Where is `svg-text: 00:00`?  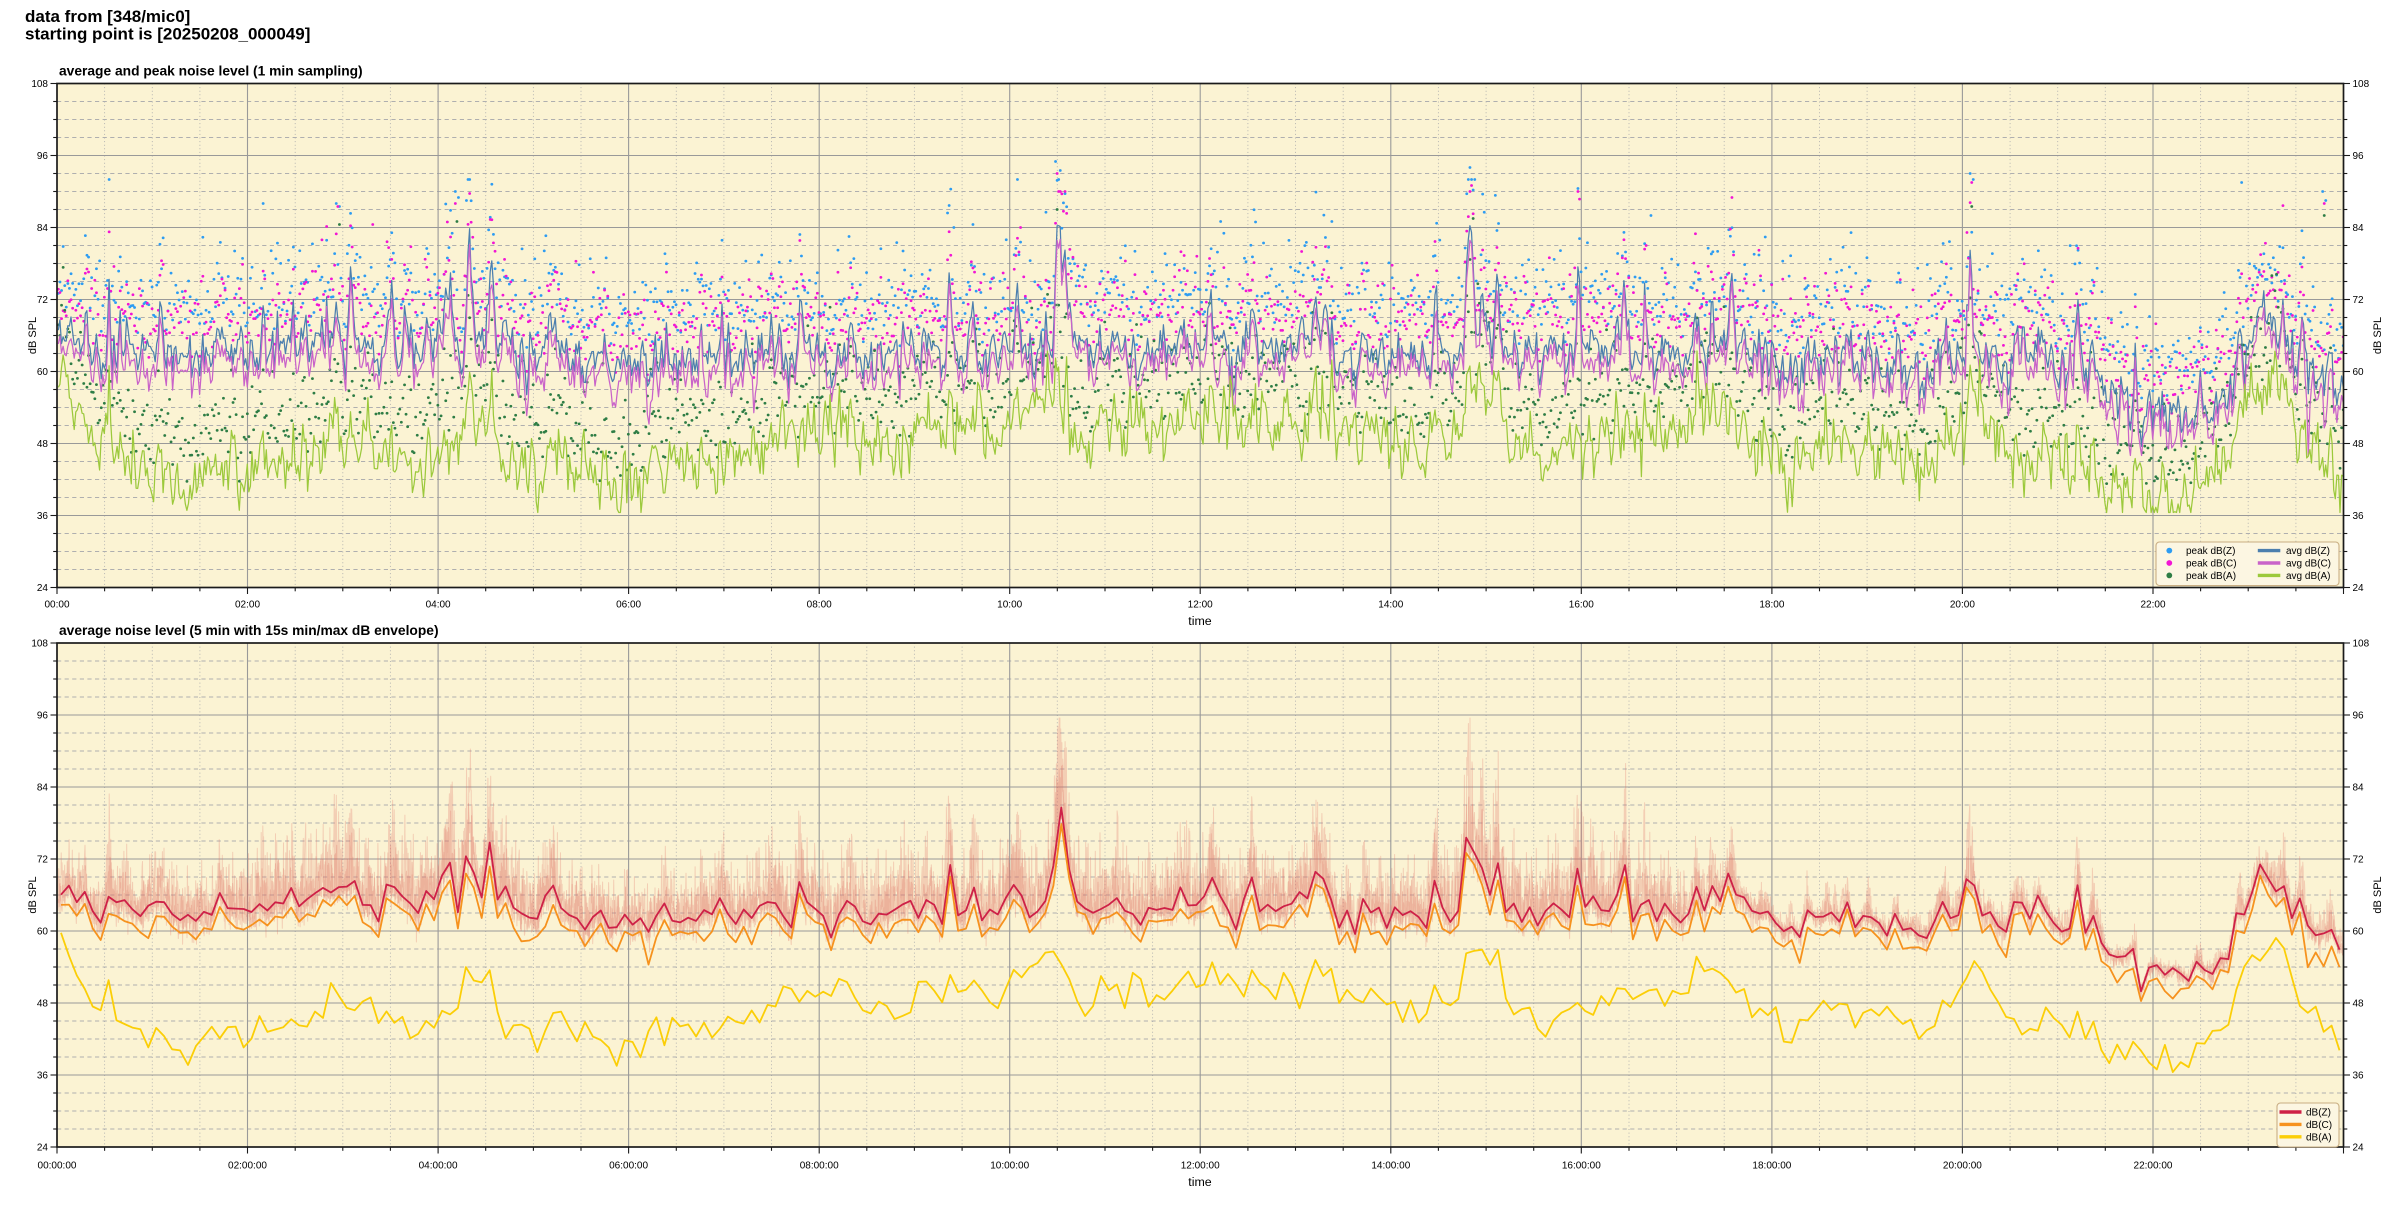
svg-text: 00:00 is located at coordinates (56, 605).